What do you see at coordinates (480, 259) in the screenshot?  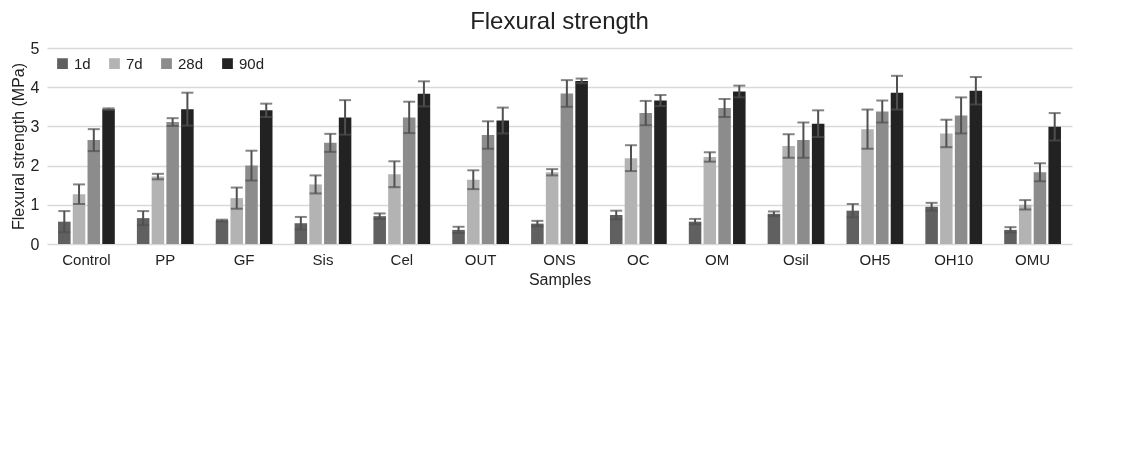 I see `x-tick-label: OUT` at bounding box center [480, 259].